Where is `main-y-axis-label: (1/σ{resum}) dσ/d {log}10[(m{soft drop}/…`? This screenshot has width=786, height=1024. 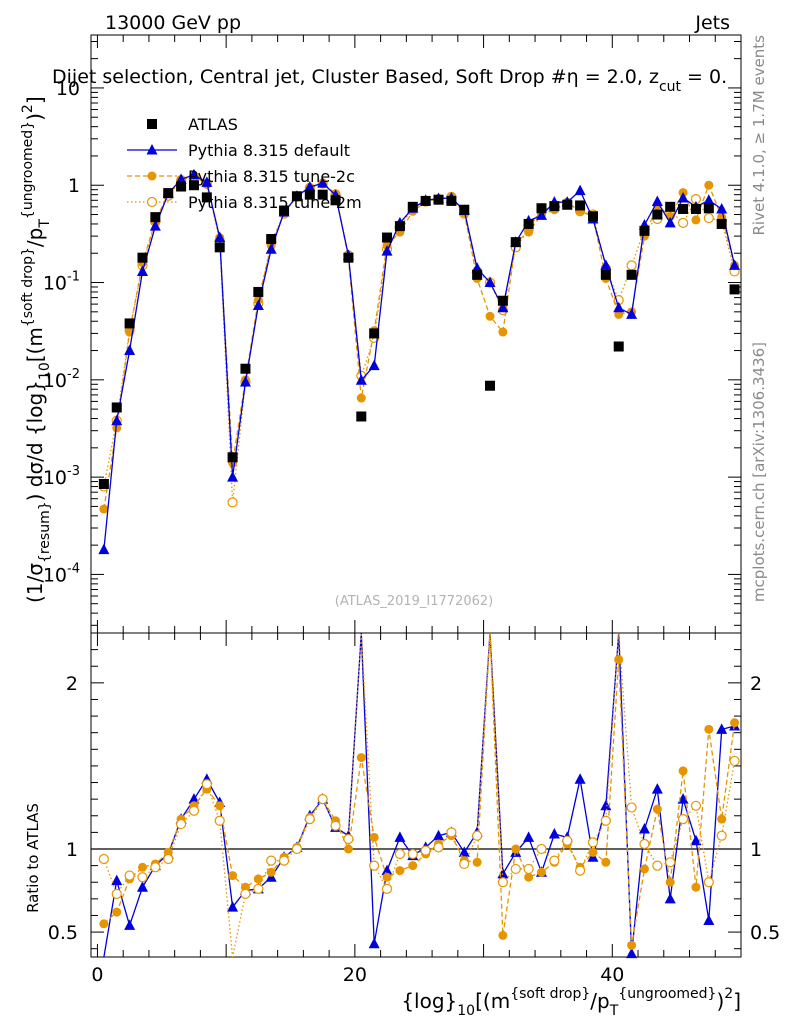 main-y-axis-label: (1/σ{resum}) dσ/d {log}10[(m{soft drop}/… is located at coordinates (36, 349).